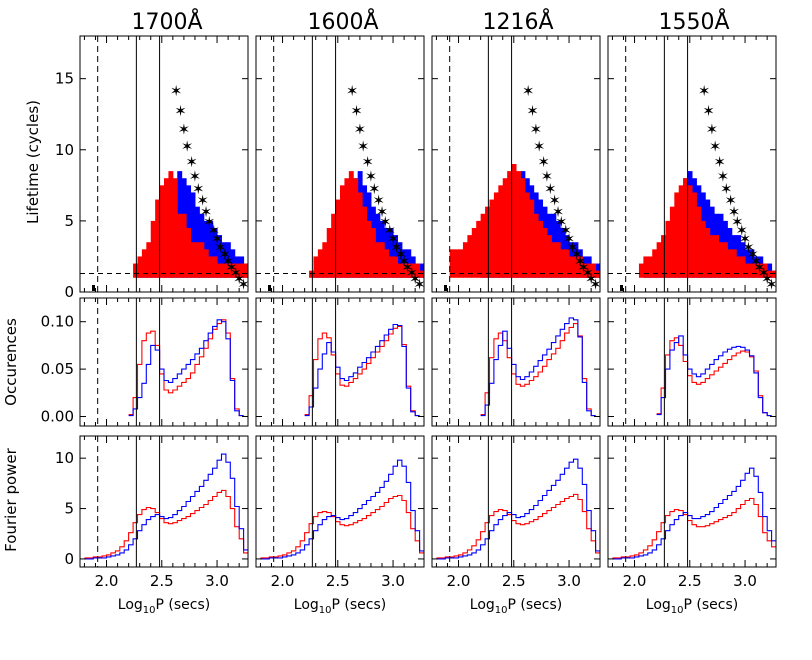 Image resolution: width=812 pixels, height=660 pixels. I want to click on column-title-1216: 1216Å, so click(517, 21).